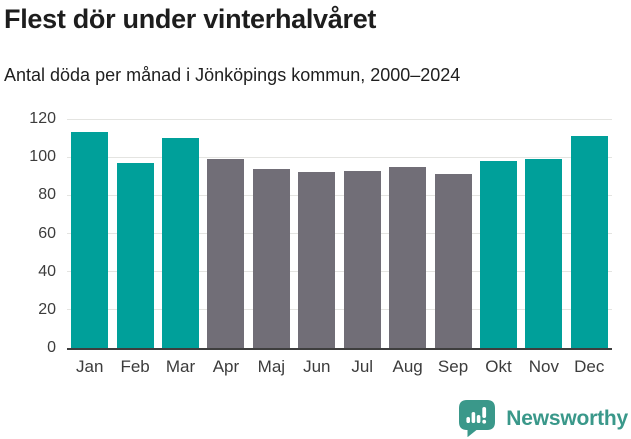 This screenshot has width=631, height=439. Describe the element at coordinates (89, 366) in the screenshot. I see `x-axis-label-jan: Jan` at that location.